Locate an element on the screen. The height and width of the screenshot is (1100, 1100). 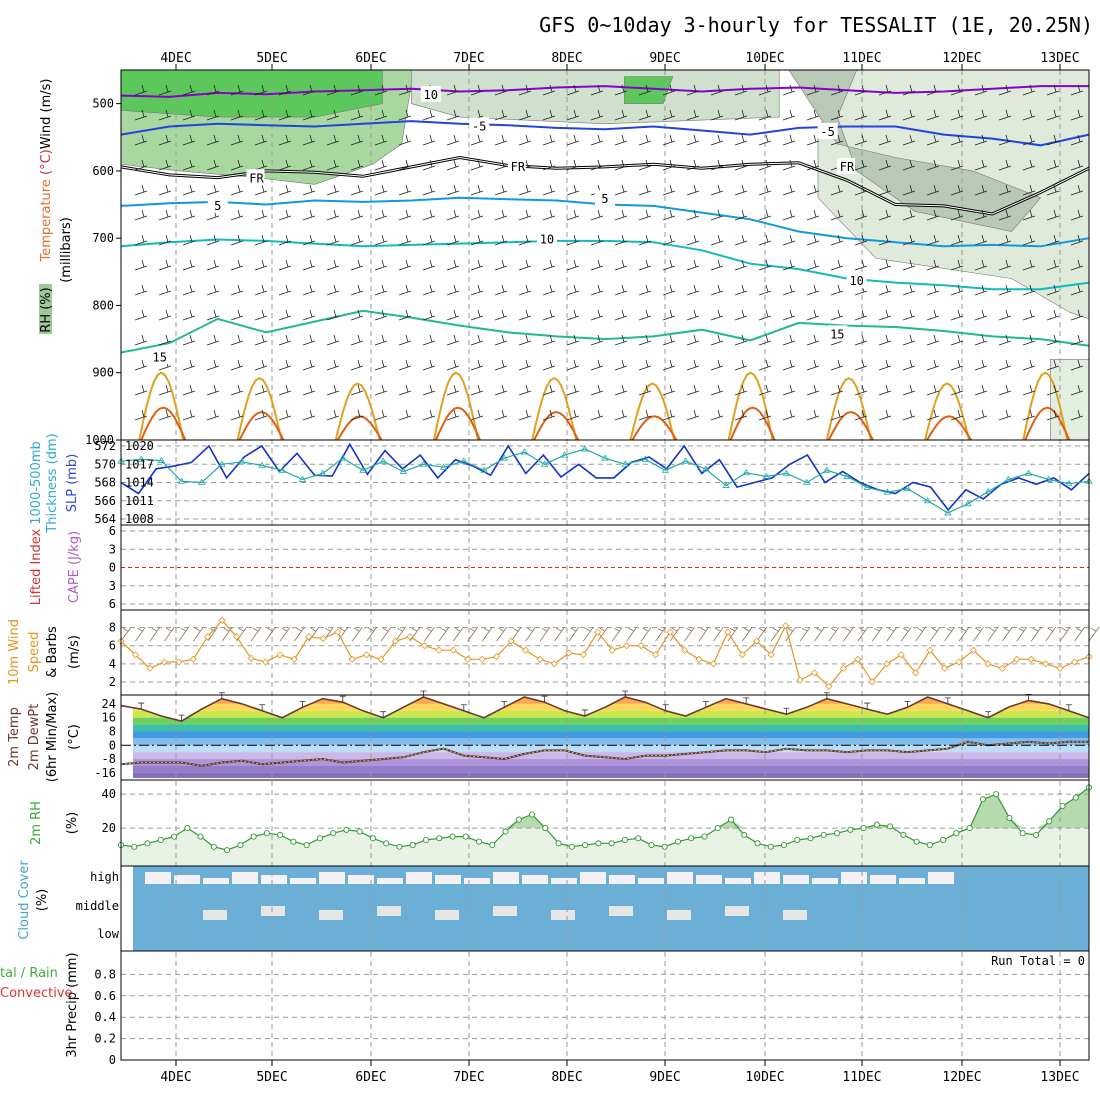
isotherm-line is located at coordinates (605, 264).